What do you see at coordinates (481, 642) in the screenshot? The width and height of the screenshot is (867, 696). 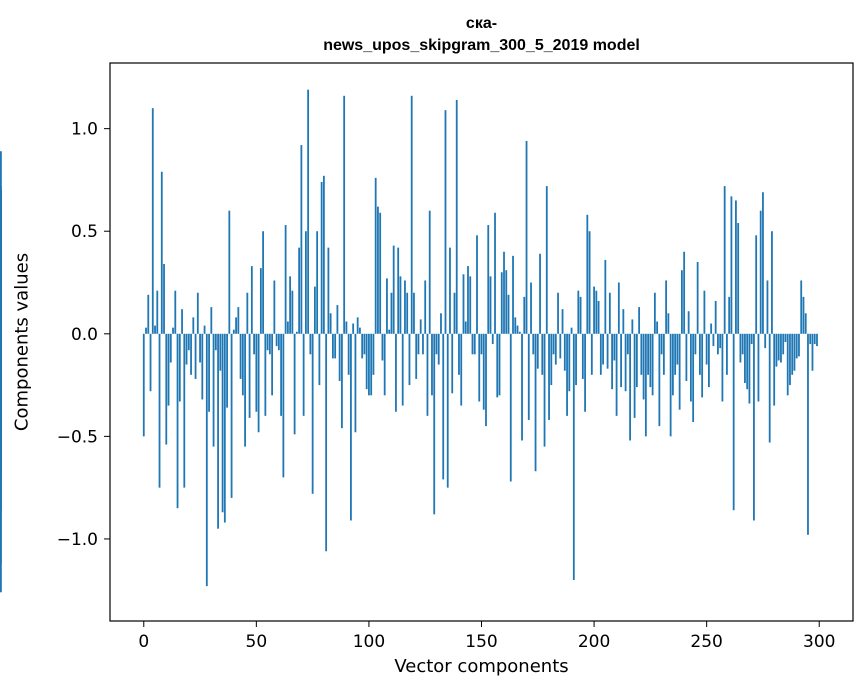 I see `x-tick-label: 150` at bounding box center [481, 642].